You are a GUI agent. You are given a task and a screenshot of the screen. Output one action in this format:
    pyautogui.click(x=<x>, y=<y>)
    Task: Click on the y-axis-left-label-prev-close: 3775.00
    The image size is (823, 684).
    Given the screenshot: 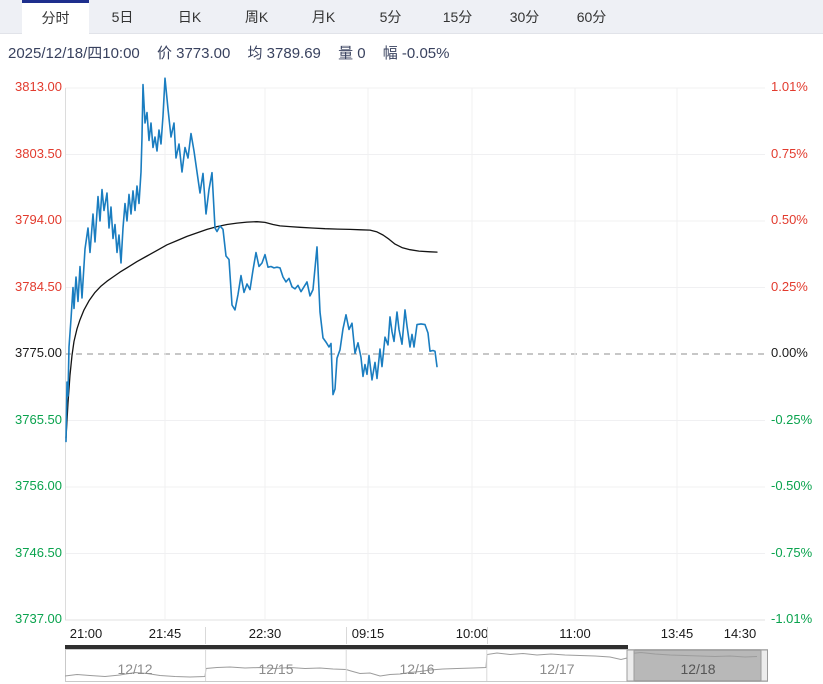 What is the action you would take?
    pyautogui.click(x=38, y=352)
    